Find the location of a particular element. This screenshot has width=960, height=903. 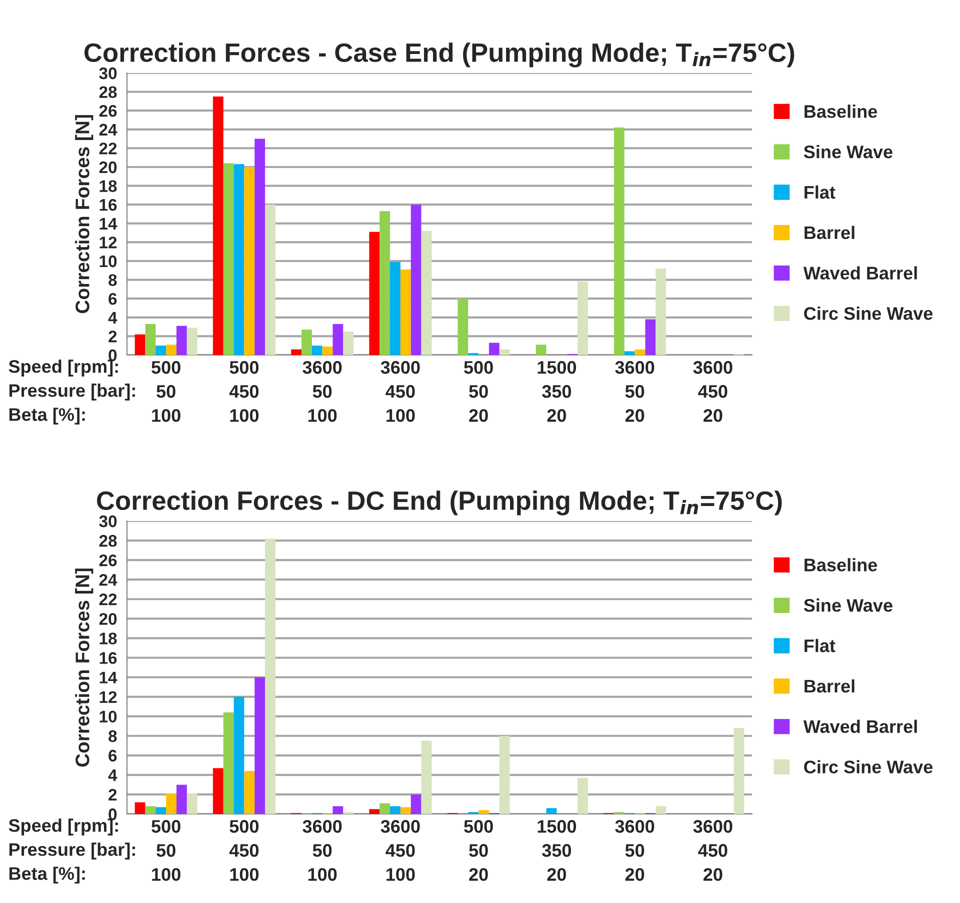

legend-label: Sine Wave is located at coordinates (848, 151).